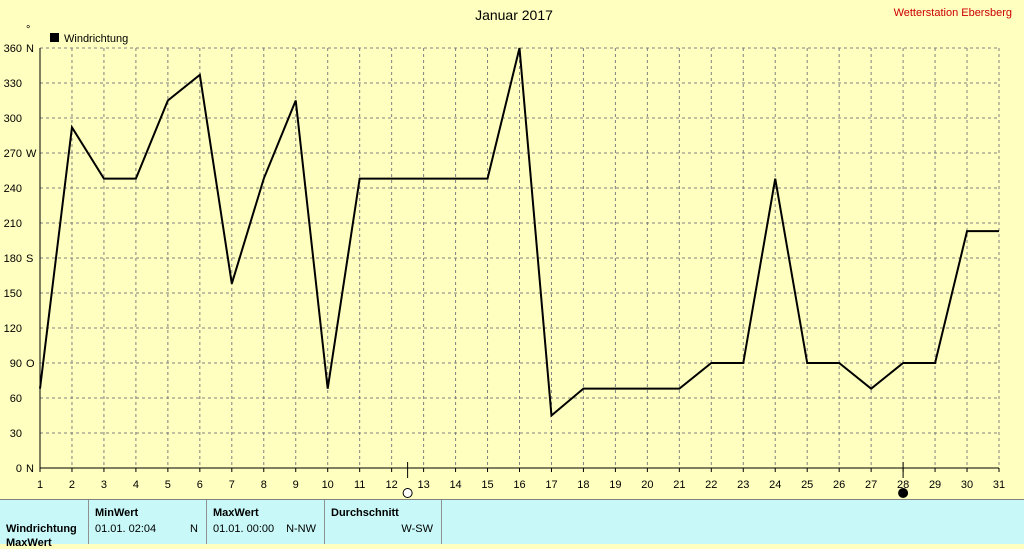  Describe the element at coordinates (30, 364) in the screenshot. I see `compass-tick-label: O` at that location.